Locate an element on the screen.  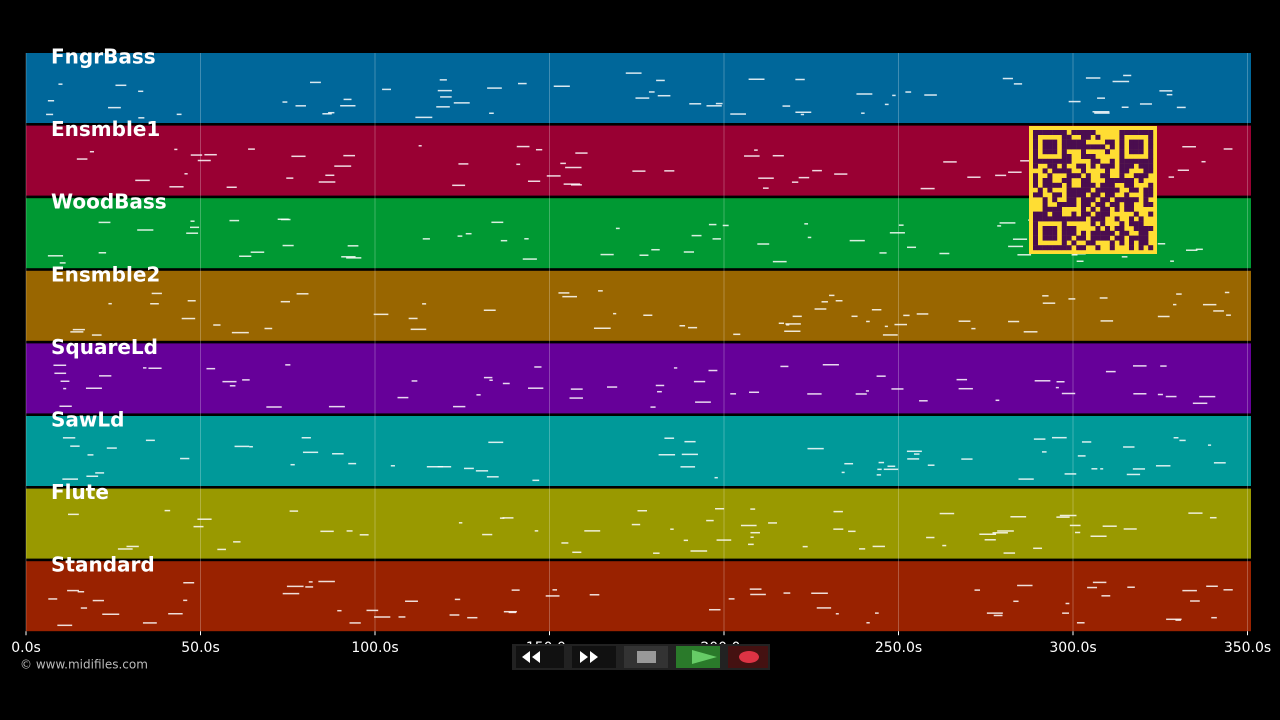
stop-icon is located at coordinates (646, 657).